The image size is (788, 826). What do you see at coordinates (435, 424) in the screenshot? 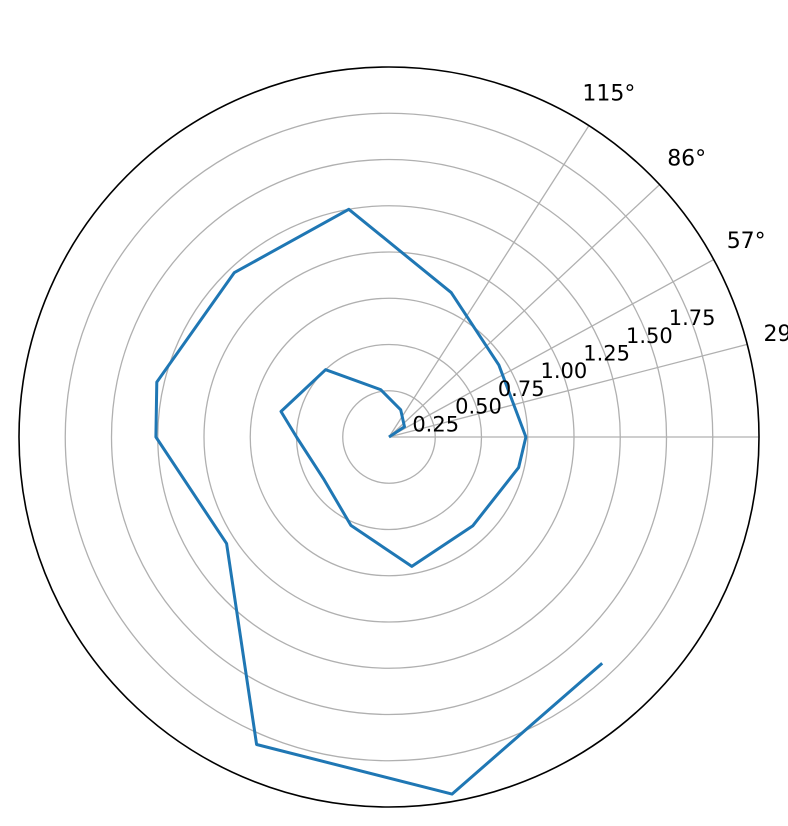
I see `radial-tick-label: 0.25` at bounding box center [435, 424].